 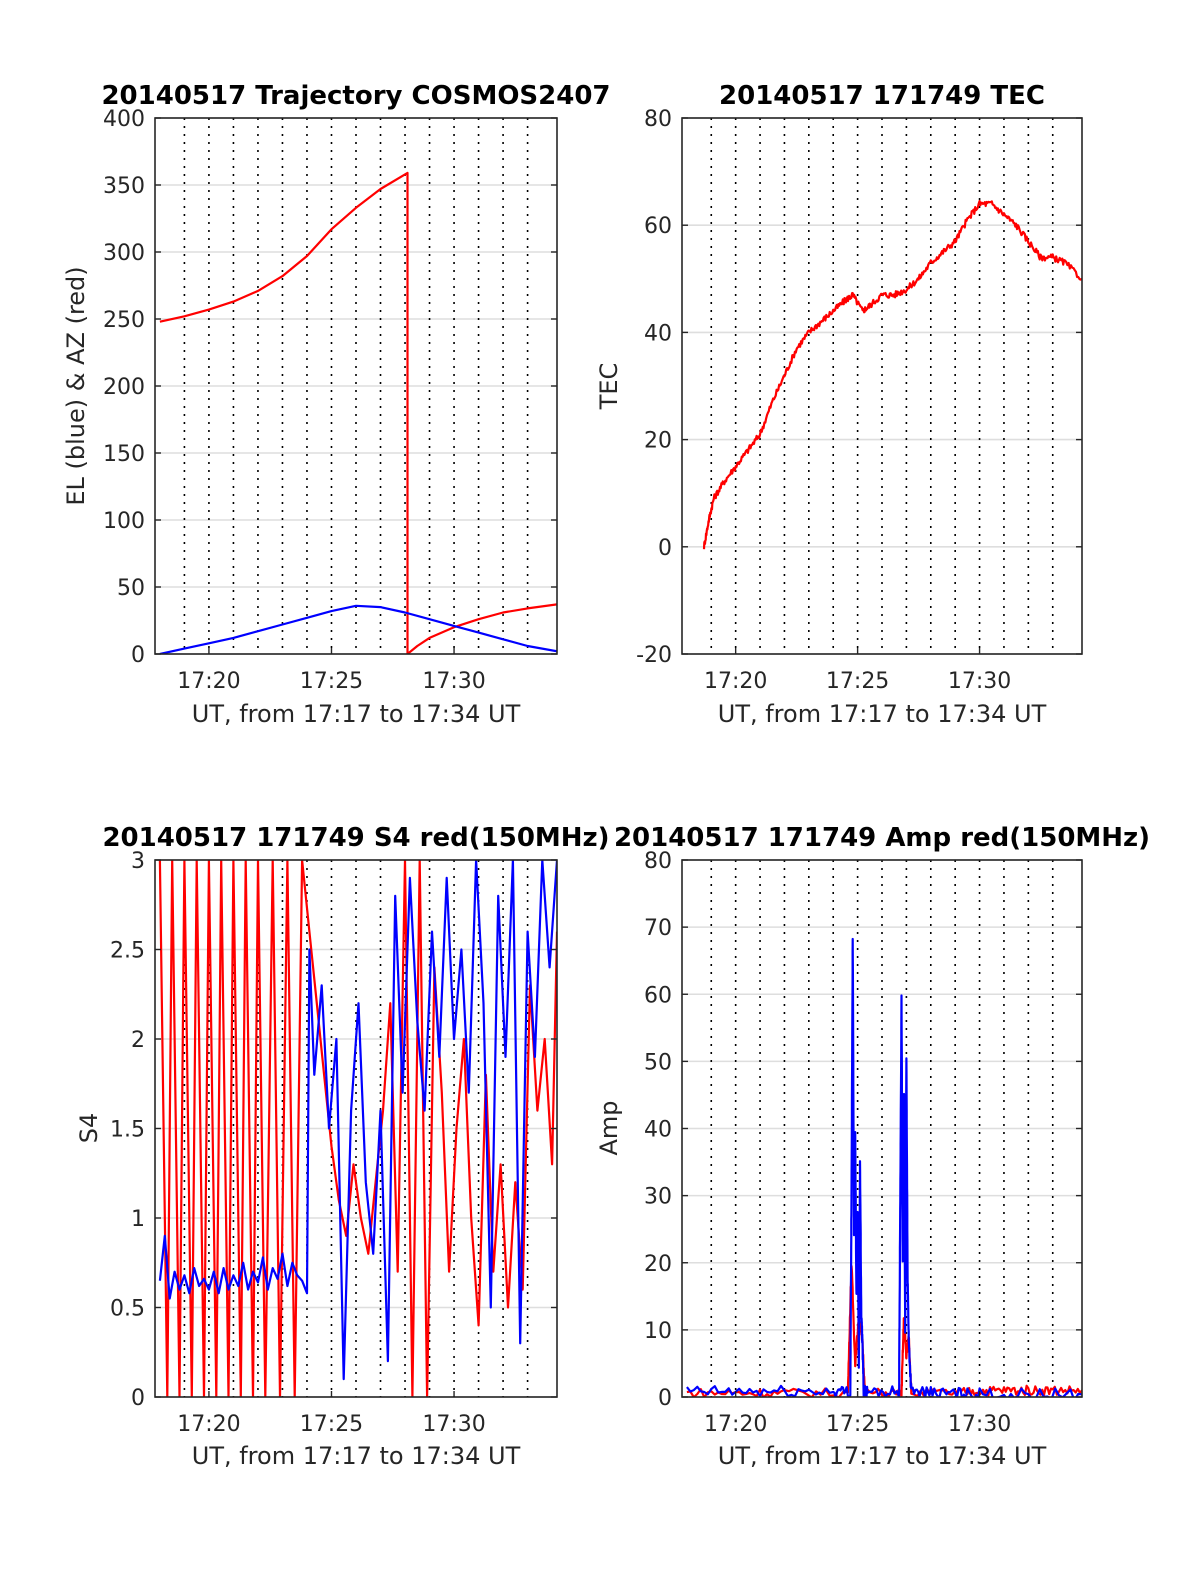 I want to click on y-tick-label: 150, so click(x=124, y=454).